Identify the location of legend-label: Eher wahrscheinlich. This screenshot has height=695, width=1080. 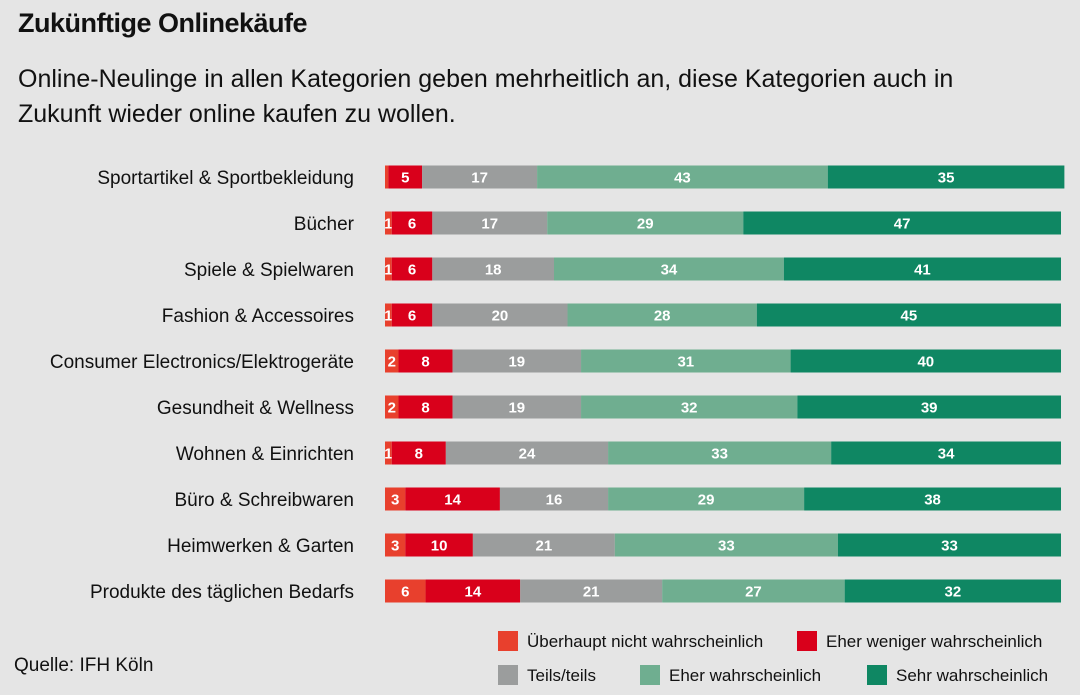
(745, 675).